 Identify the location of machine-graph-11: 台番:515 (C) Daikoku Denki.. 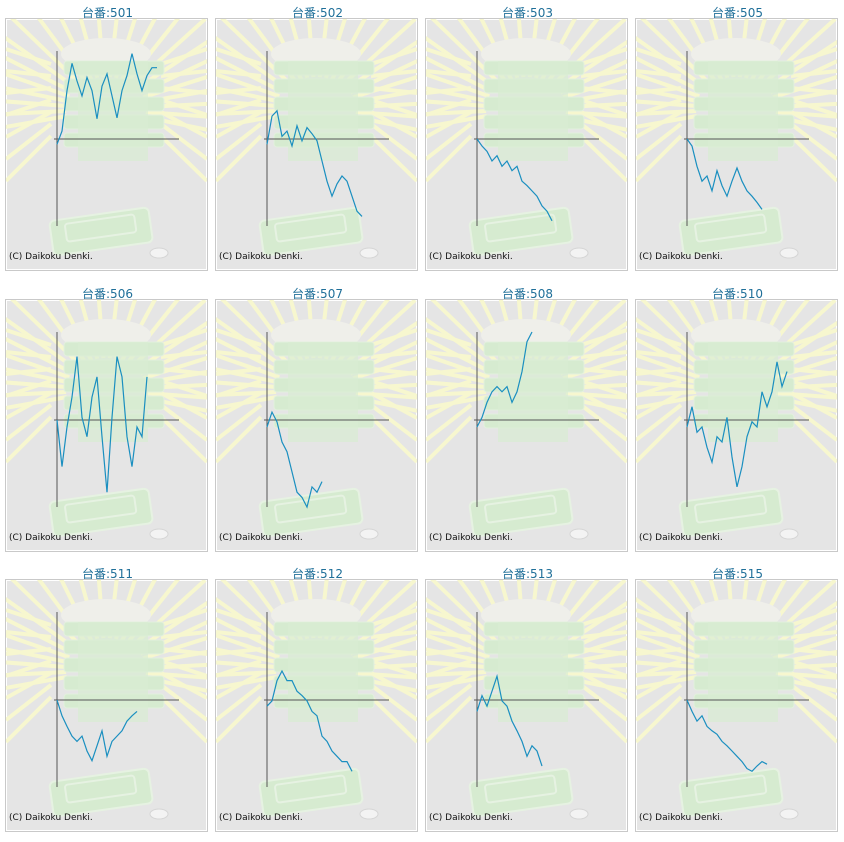
(737, 698).